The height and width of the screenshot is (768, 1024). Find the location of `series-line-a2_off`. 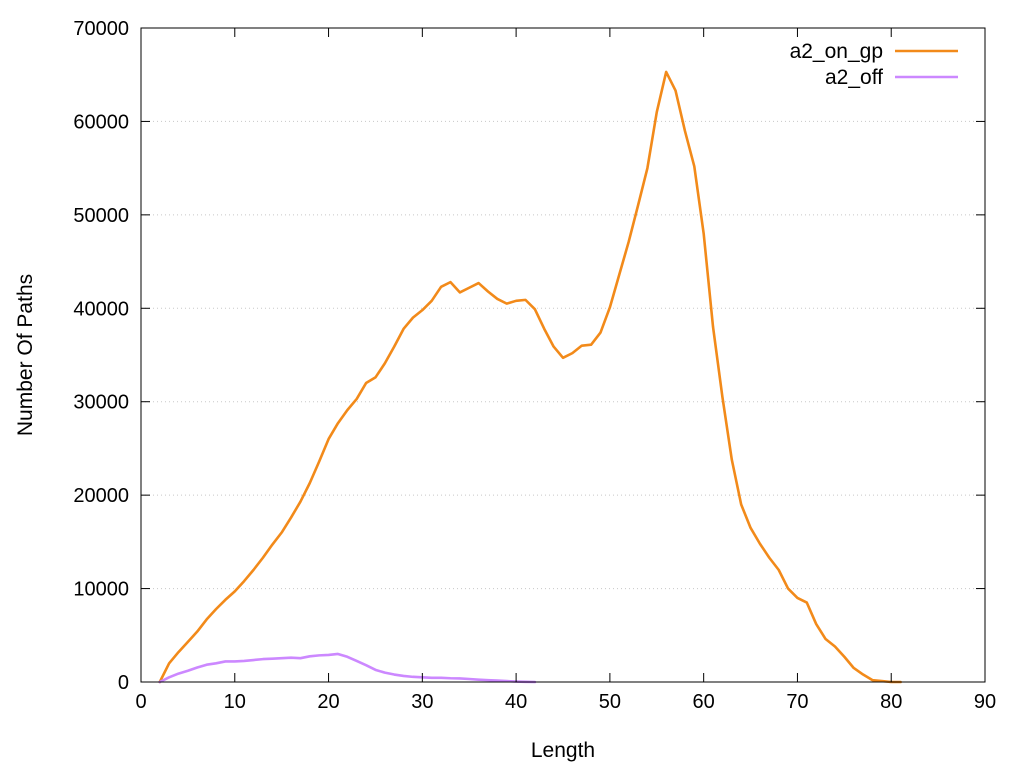

series-line-a2_off is located at coordinates (347, 668).